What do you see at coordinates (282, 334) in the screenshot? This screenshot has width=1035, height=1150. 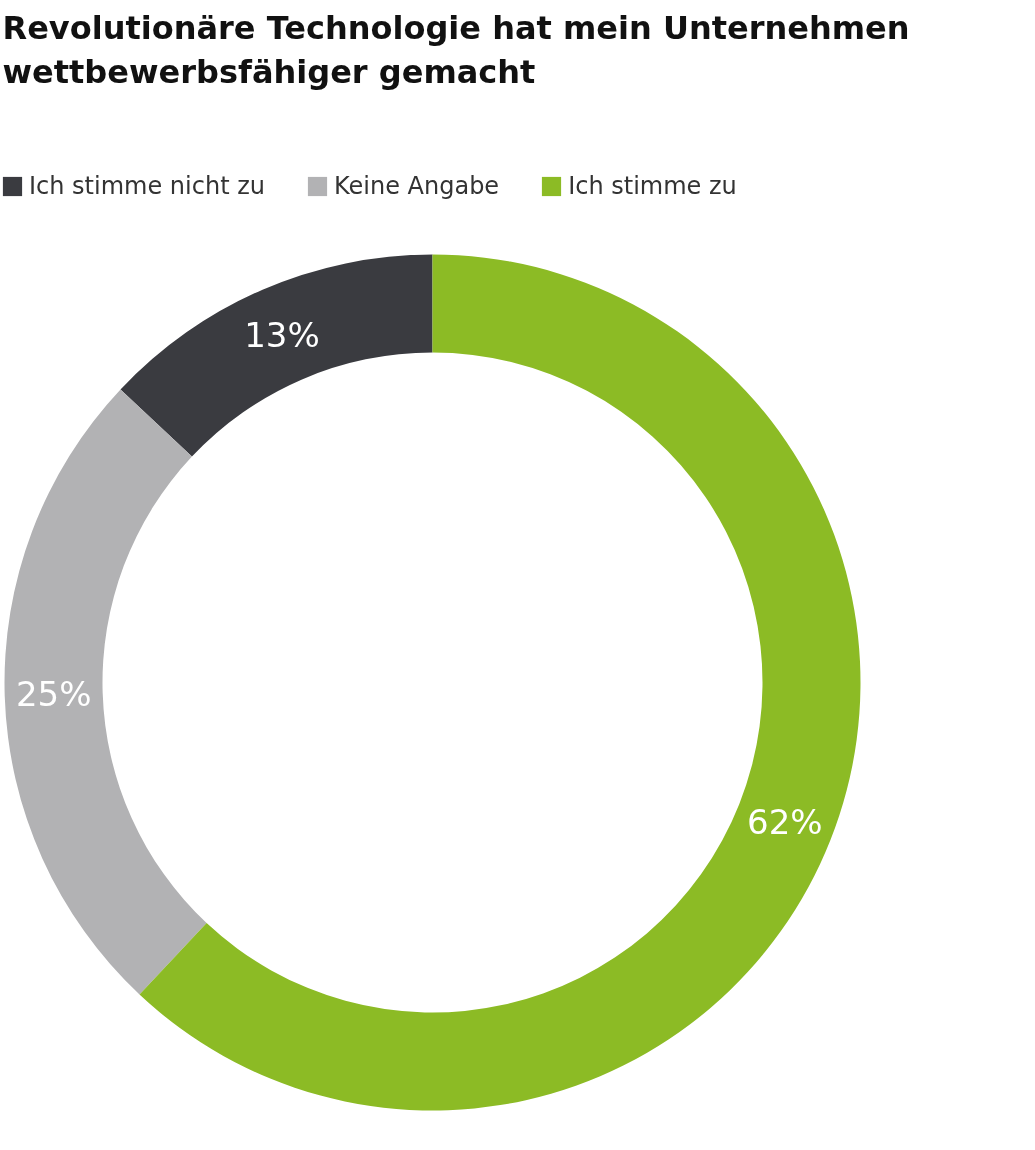 I see `data-label: 13%` at bounding box center [282, 334].